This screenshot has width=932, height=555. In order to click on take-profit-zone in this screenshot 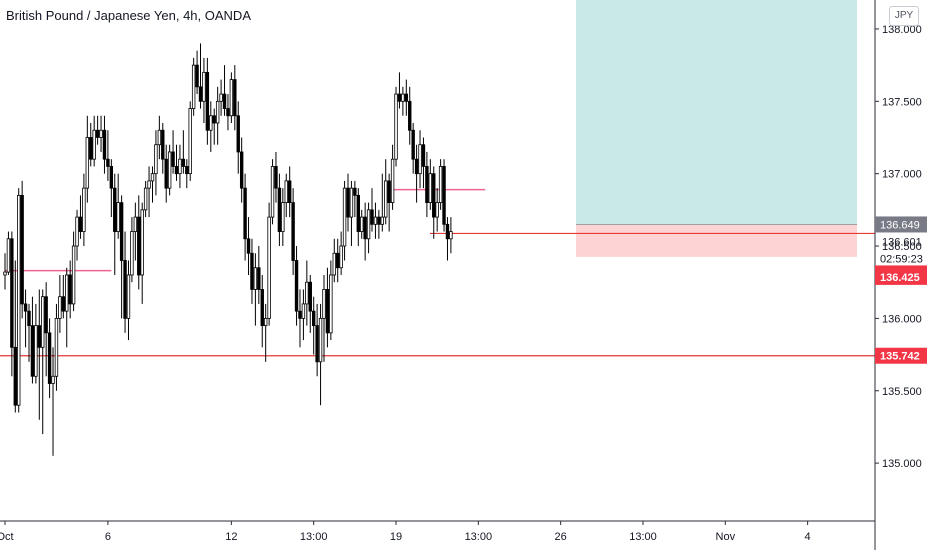, I will do `click(716, 112)`.